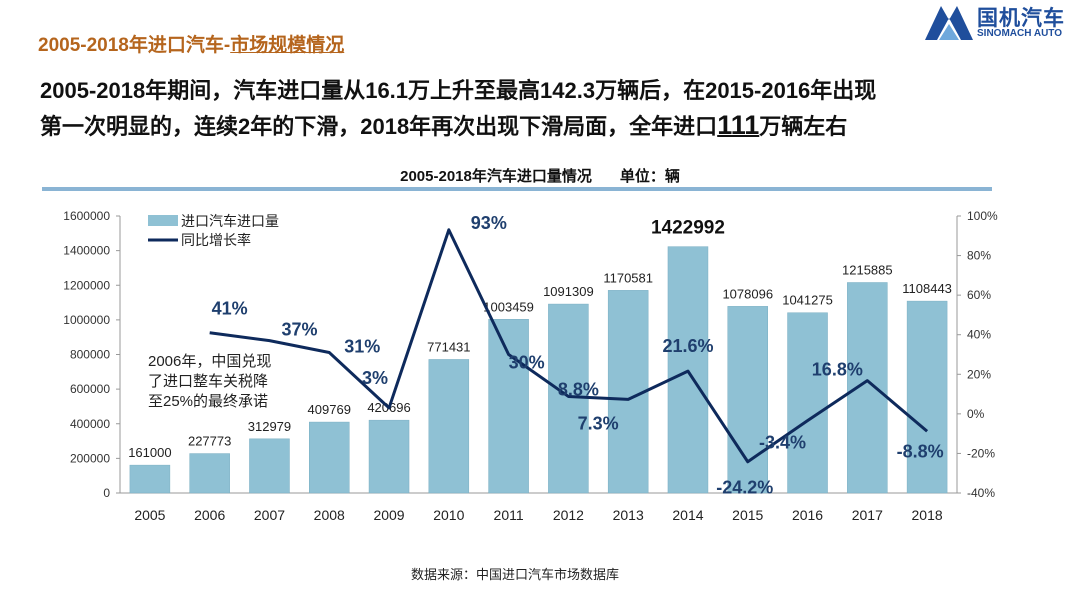 This screenshot has height=595, width=1080. Describe the element at coordinates (269, 426) in the screenshot. I see `bar-label: 312979` at that location.